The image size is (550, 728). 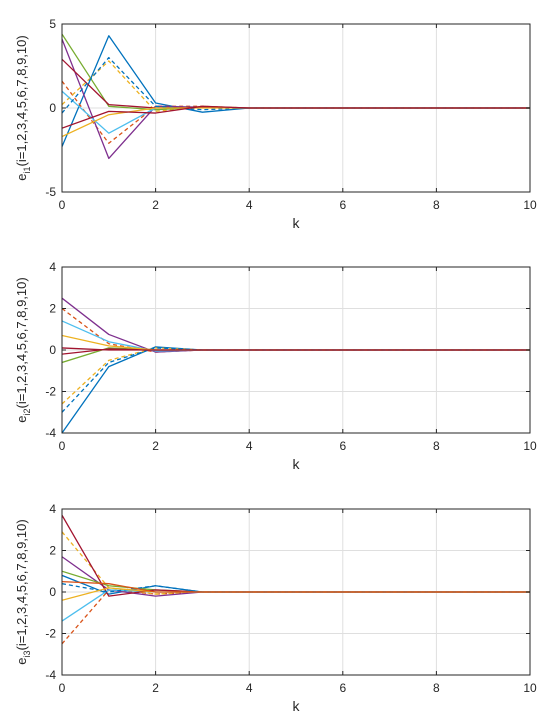 I want to click on y-axis-label: ei3(i=1,2,3,4,5,6,7,8,9,10), so click(x=23, y=591).